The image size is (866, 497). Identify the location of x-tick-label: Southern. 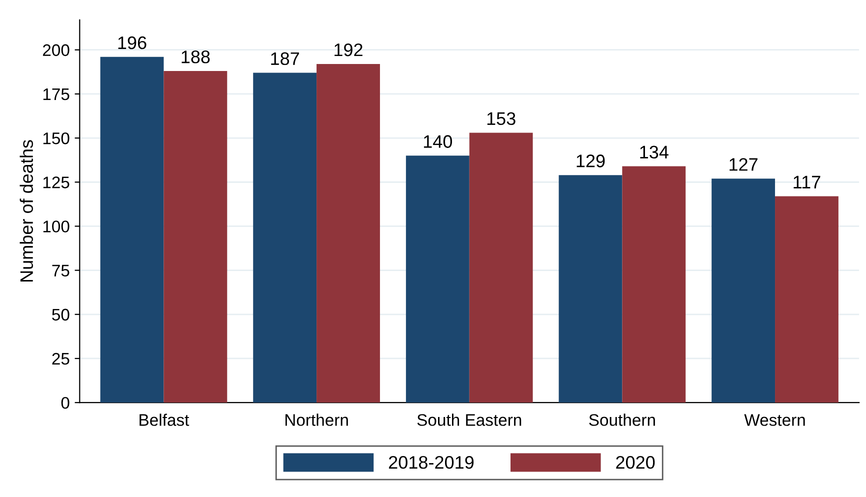
(622, 420).